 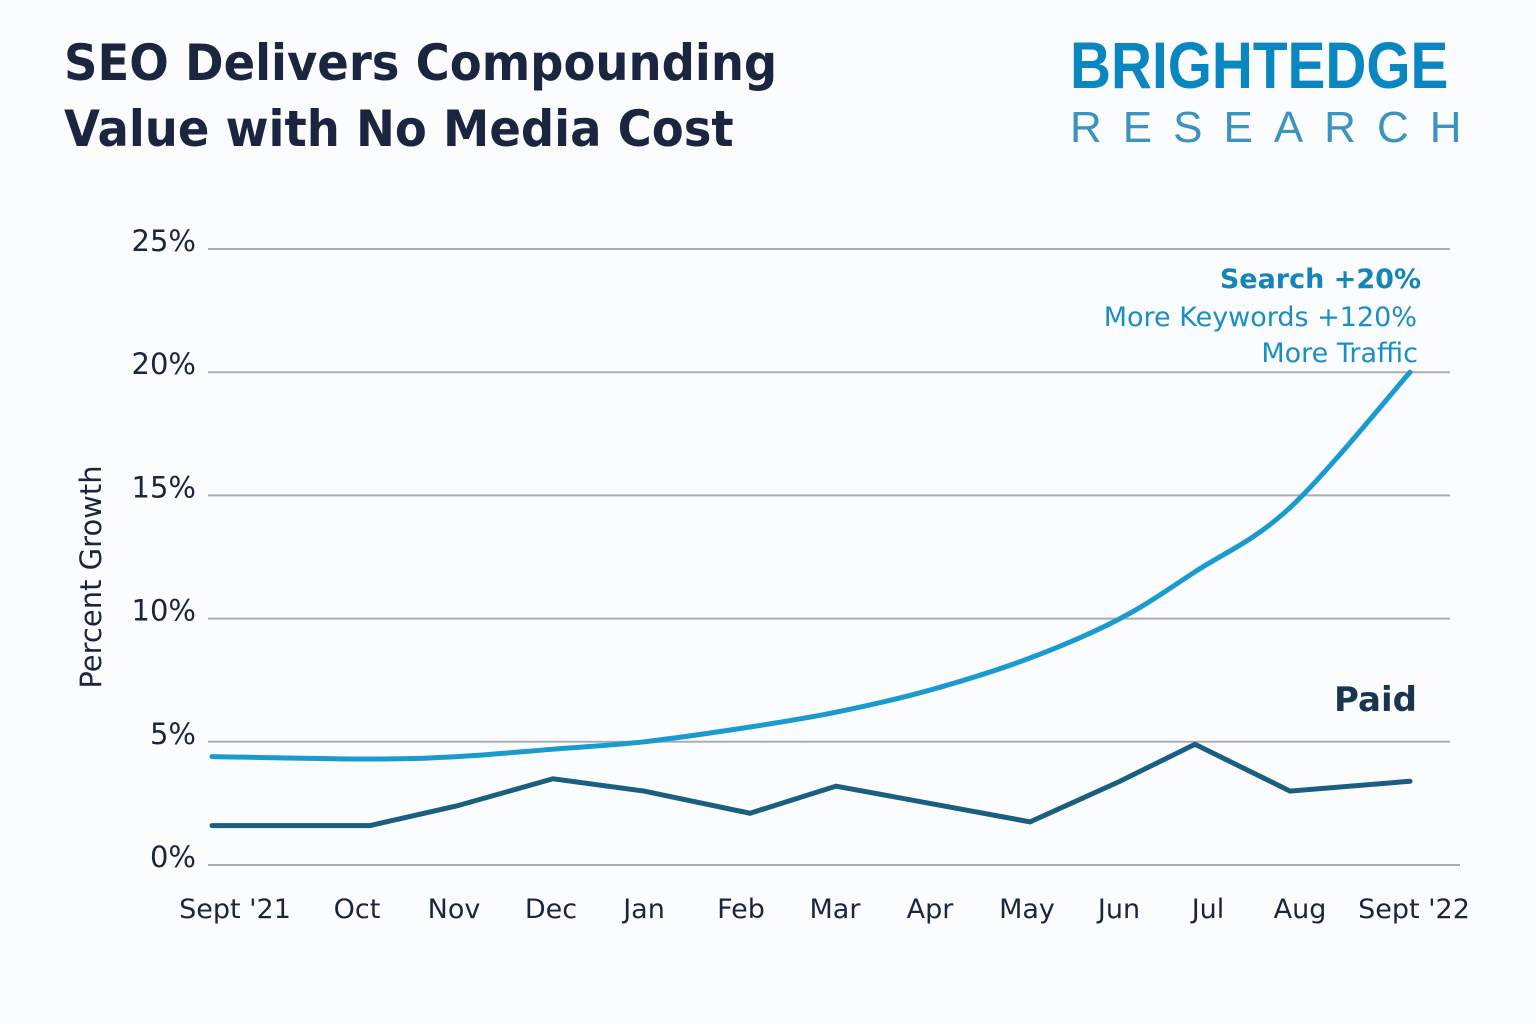 I want to click on keywords-annotation: More Keywords +120%, so click(x=1260, y=317).